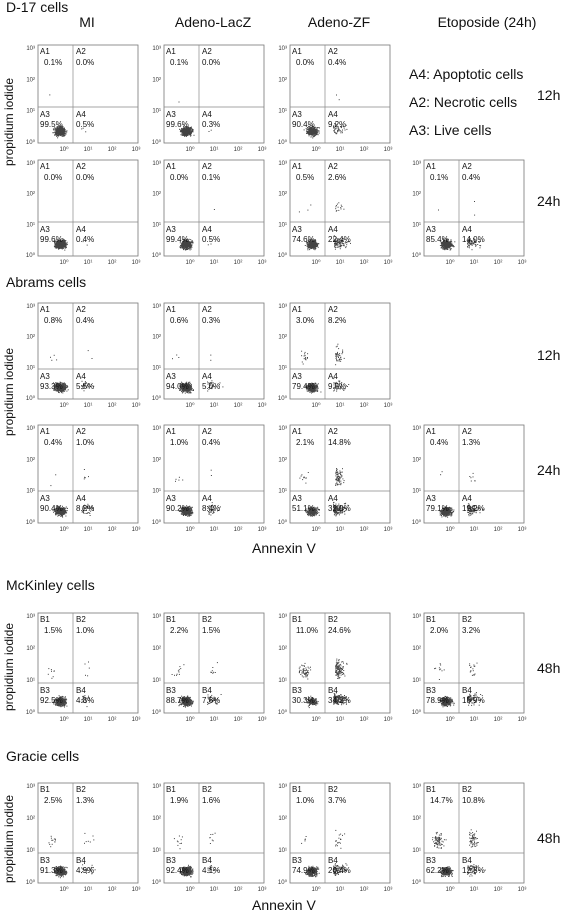 The height and width of the screenshot is (915, 565). What do you see at coordinates (53, 177) in the screenshot?
I see `quadrant-percent: 0.0%` at bounding box center [53, 177].